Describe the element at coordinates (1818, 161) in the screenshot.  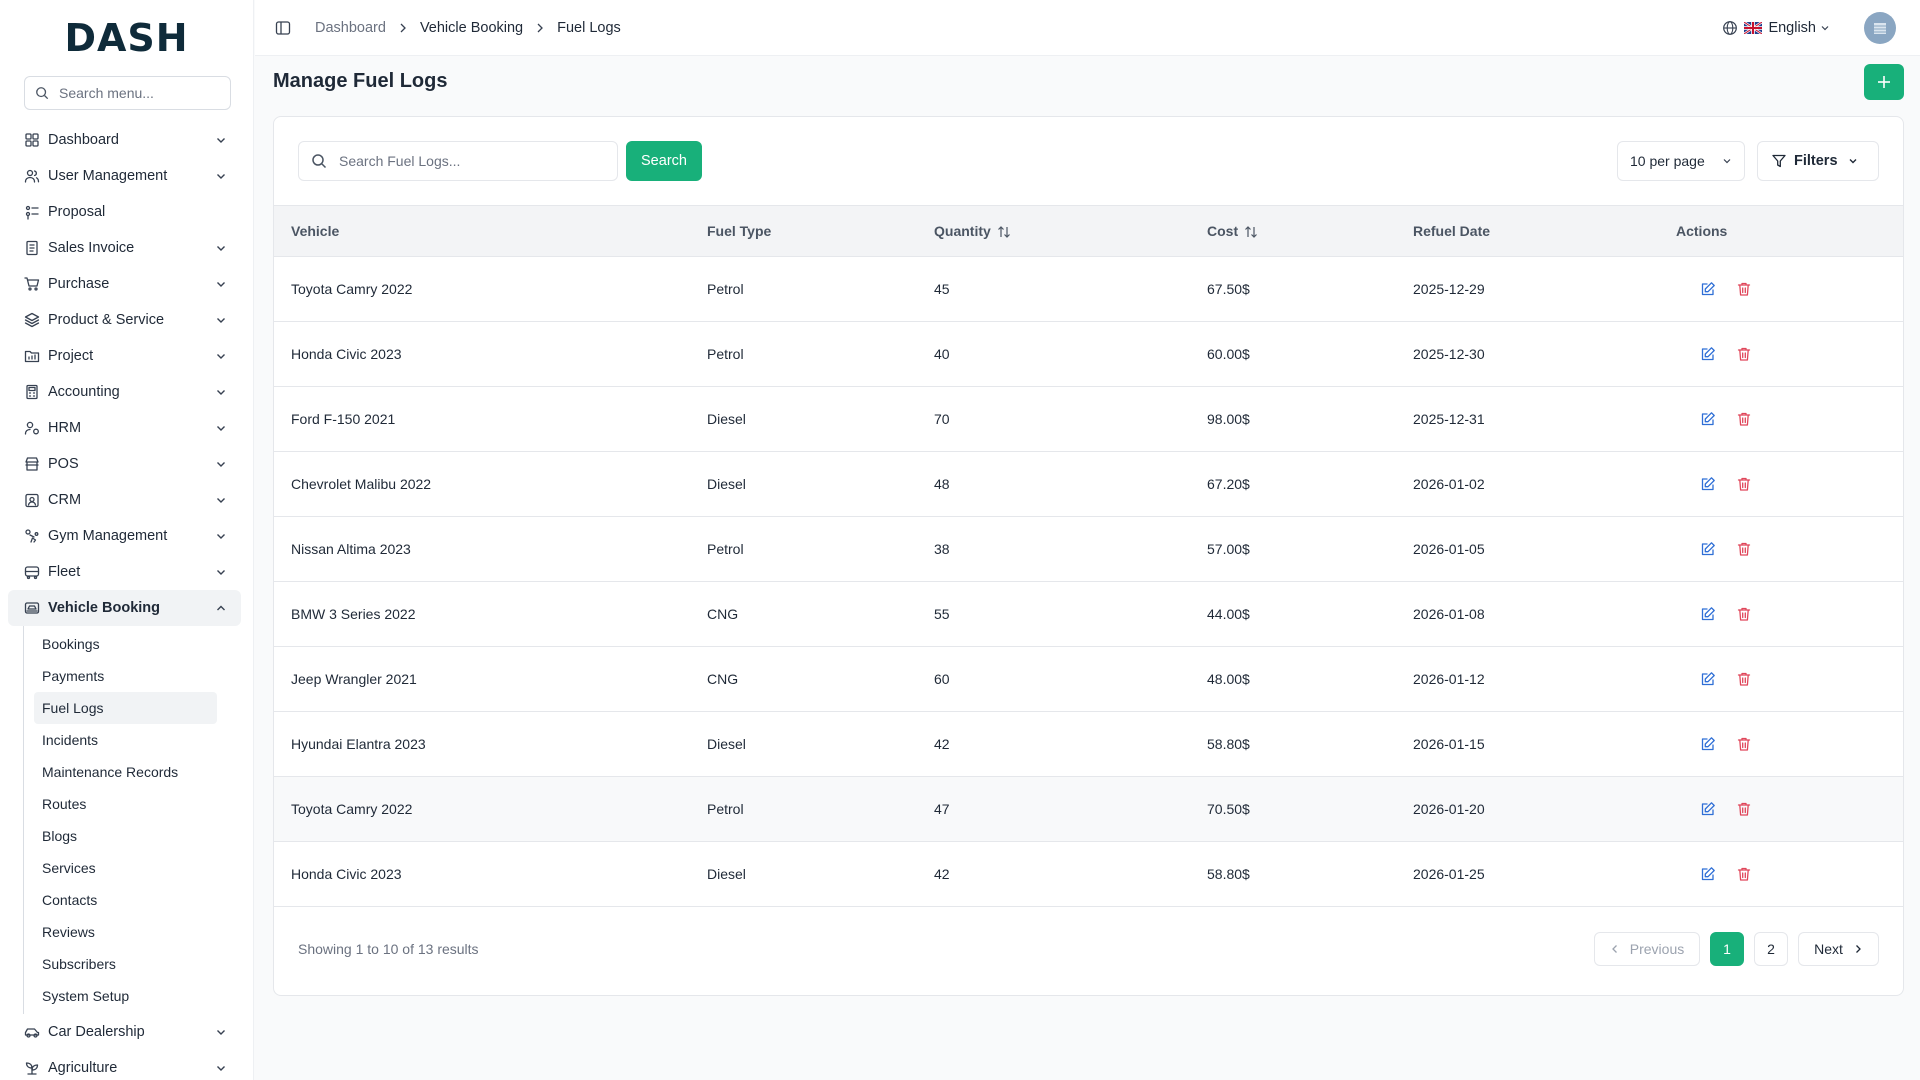
I see `filters-button: Filters` at that location.